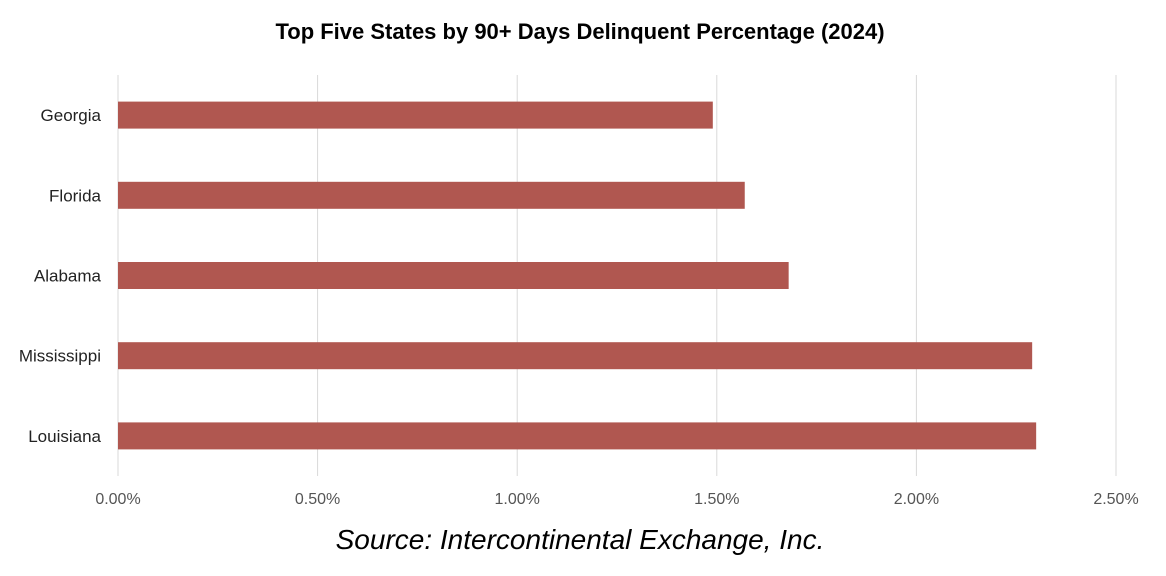 The width and height of the screenshot is (1166, 576). I want to click on x-tick-labels: 0.00% 0.50% 1.00% 1.50% 2.00% 2.50%, so click(616, 499).